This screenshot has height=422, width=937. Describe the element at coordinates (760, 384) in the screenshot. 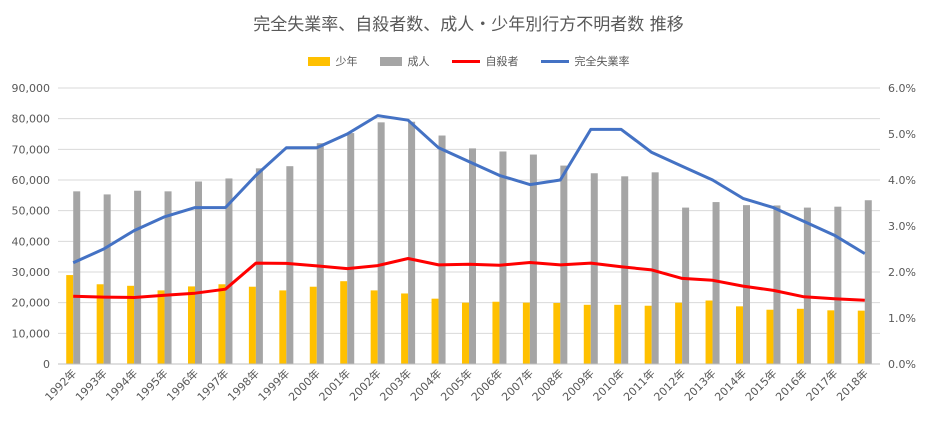

I see `x-tick-label: 2015年` at that location.